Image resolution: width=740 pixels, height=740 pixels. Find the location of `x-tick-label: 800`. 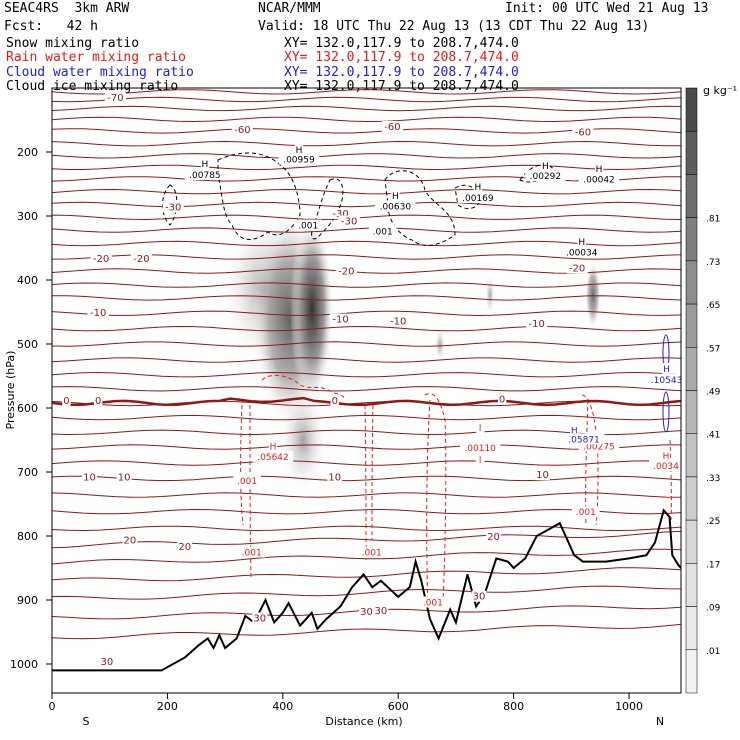

x-tick-label: 800 is located at coordinates (513, 706).